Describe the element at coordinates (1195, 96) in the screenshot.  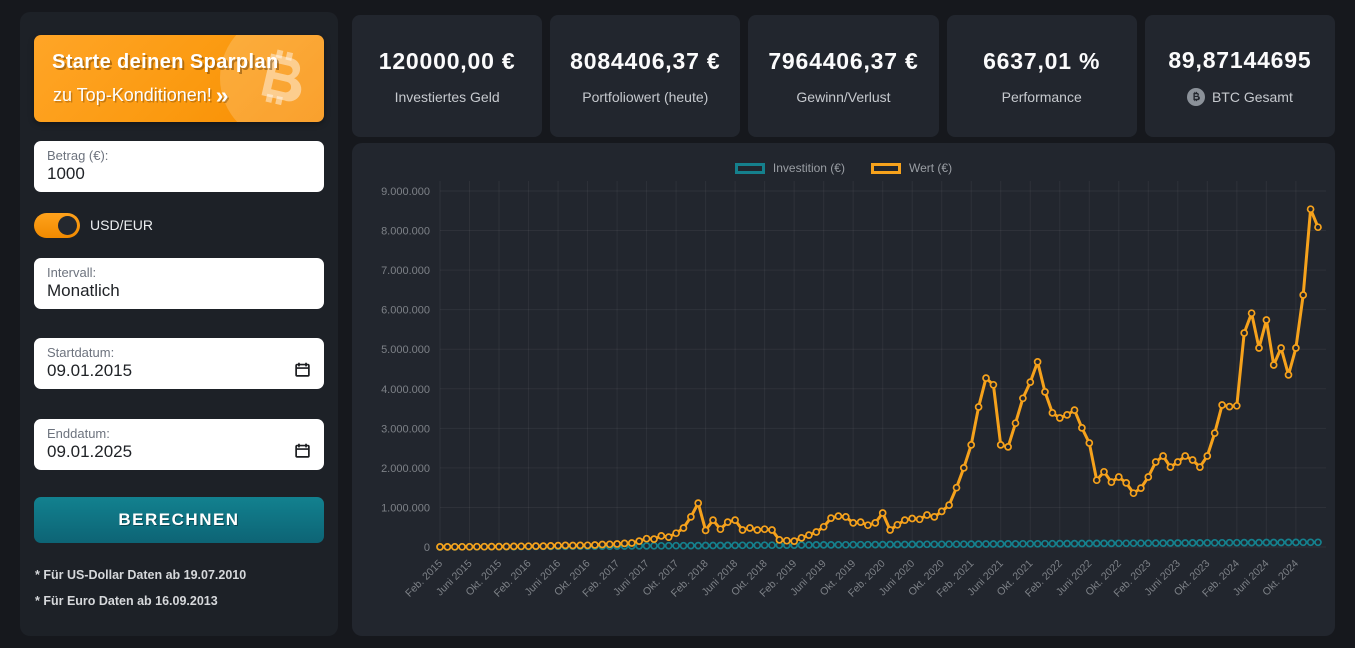
I see `bitcoin-badge-icon` at that location.